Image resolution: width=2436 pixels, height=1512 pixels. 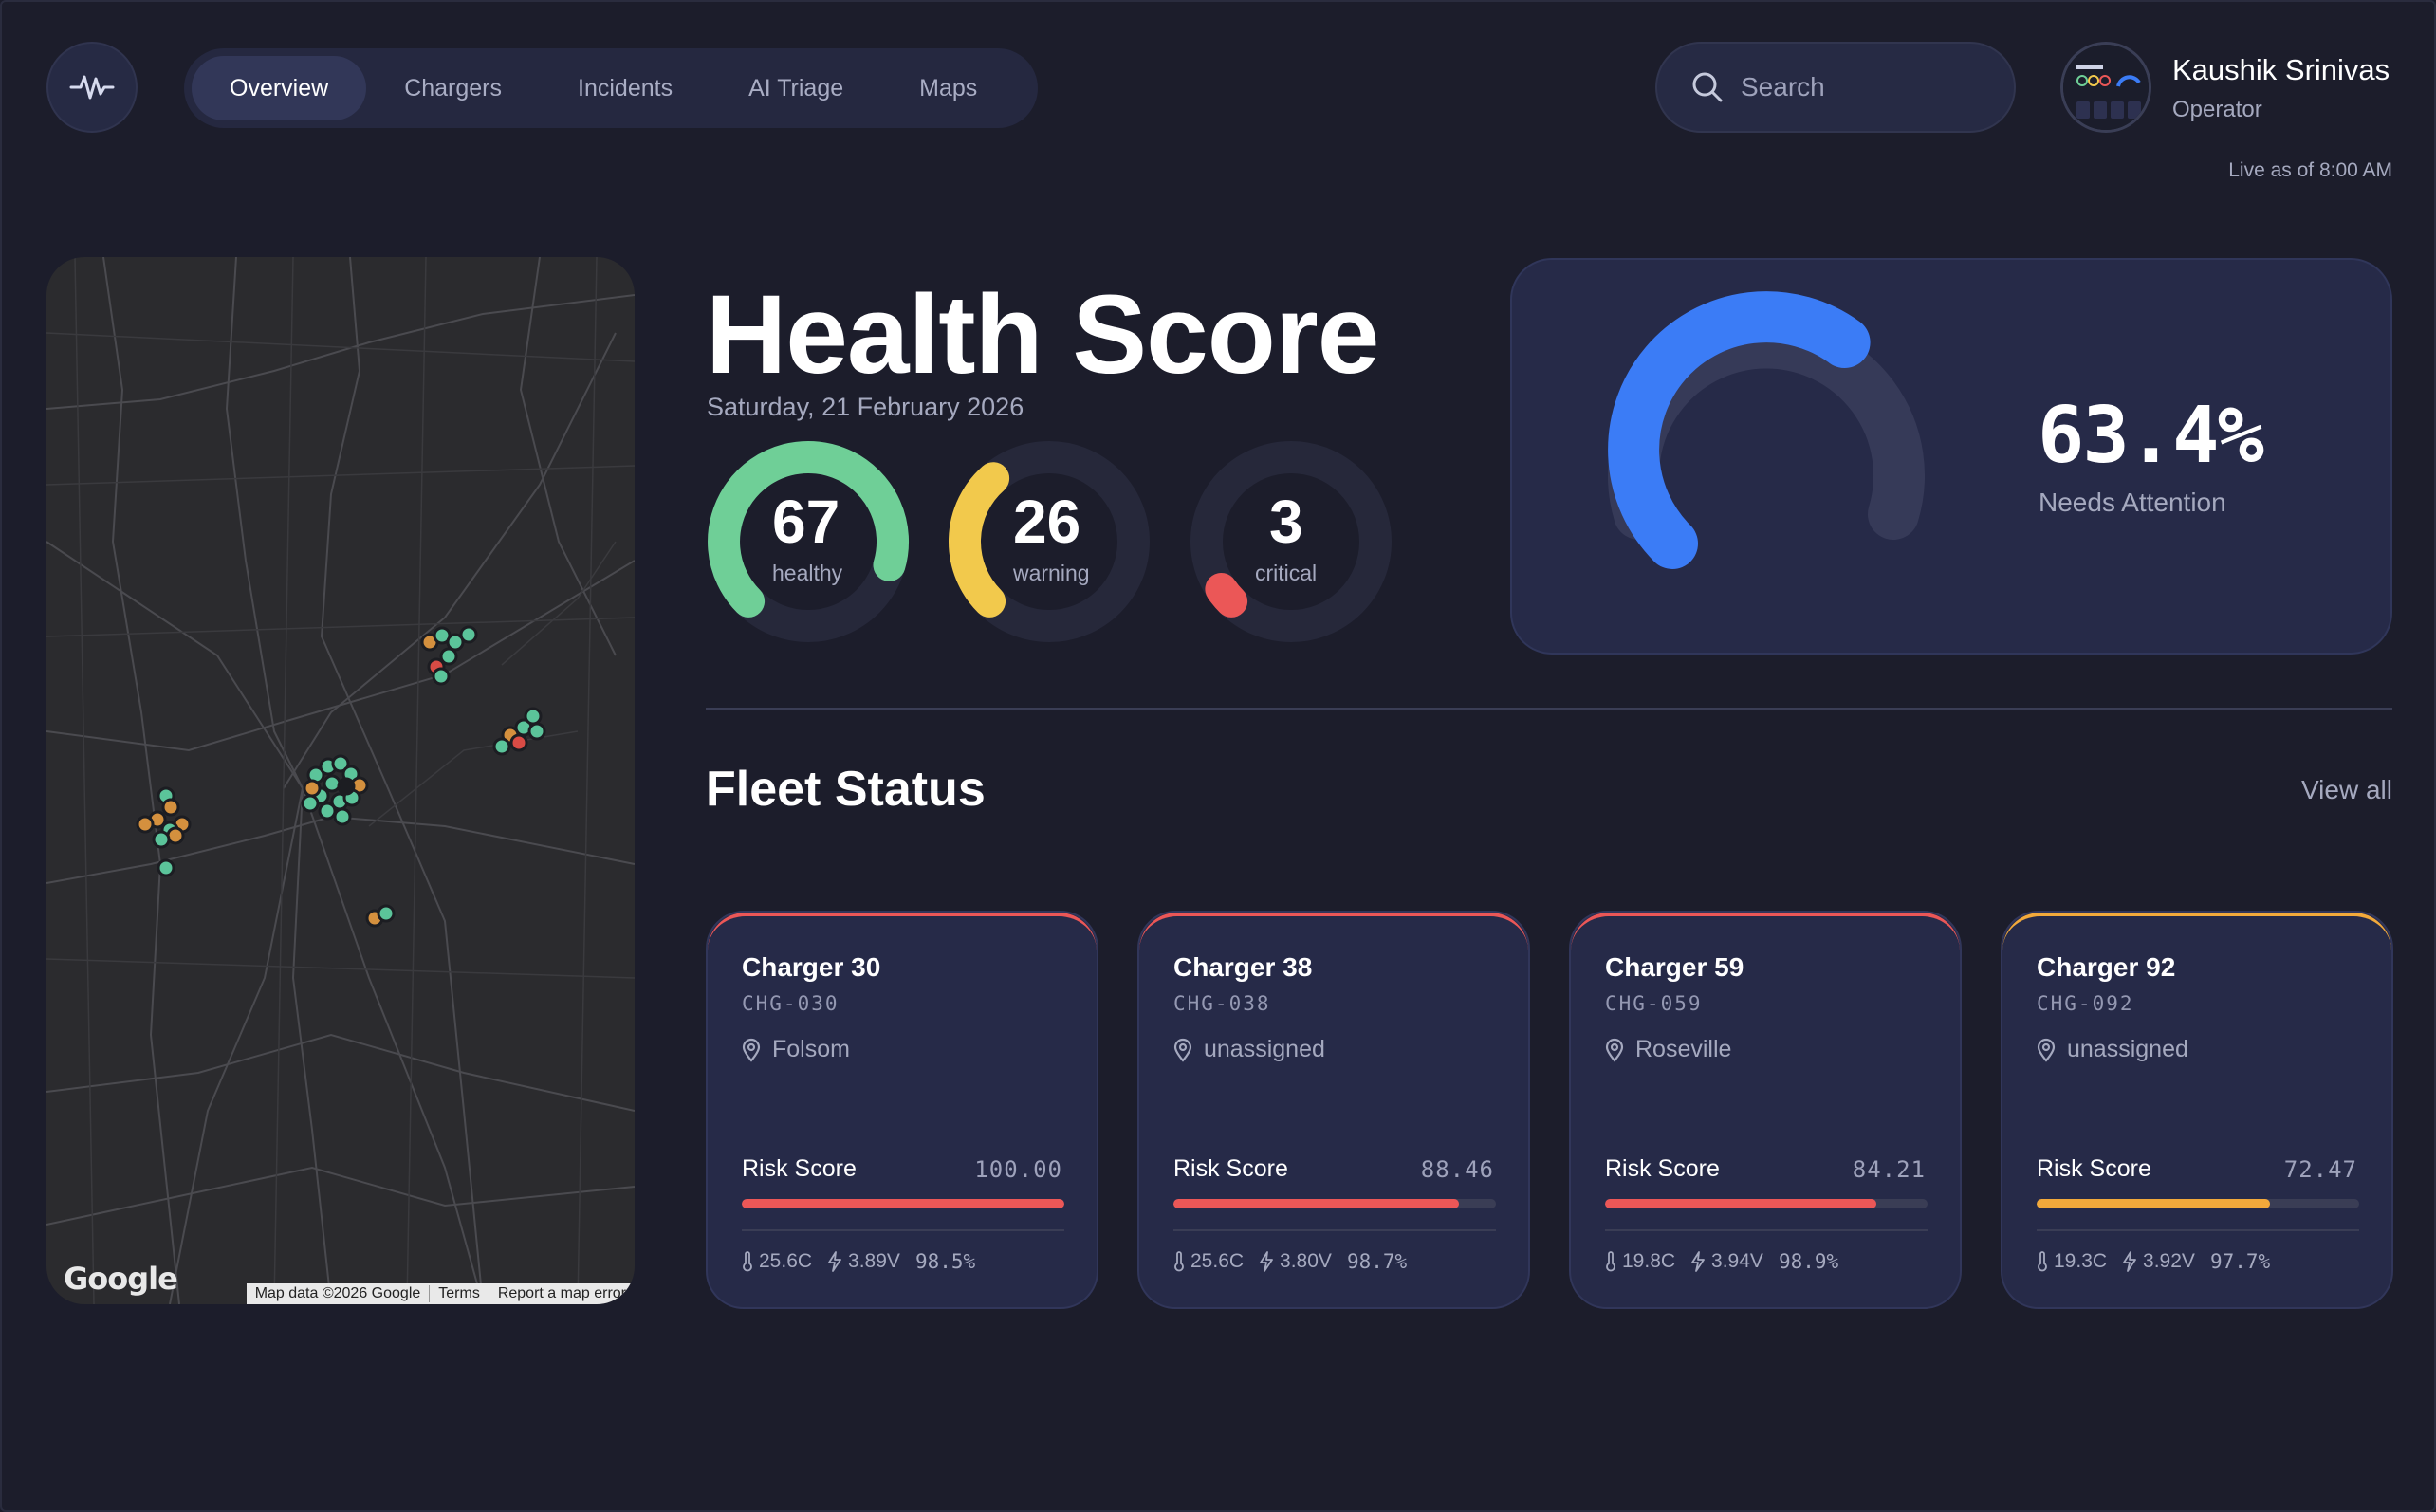 What do you see at coordinates (1740, 430) in the screenshot?
I see `attention-gauge-fill` at bounding box center [1740, 430].